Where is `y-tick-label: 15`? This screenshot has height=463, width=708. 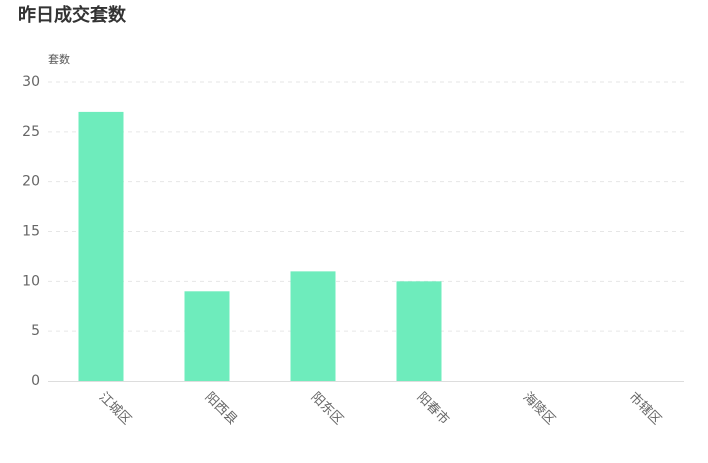 y-tick-label: 15 is located at coordinates (31, 232).